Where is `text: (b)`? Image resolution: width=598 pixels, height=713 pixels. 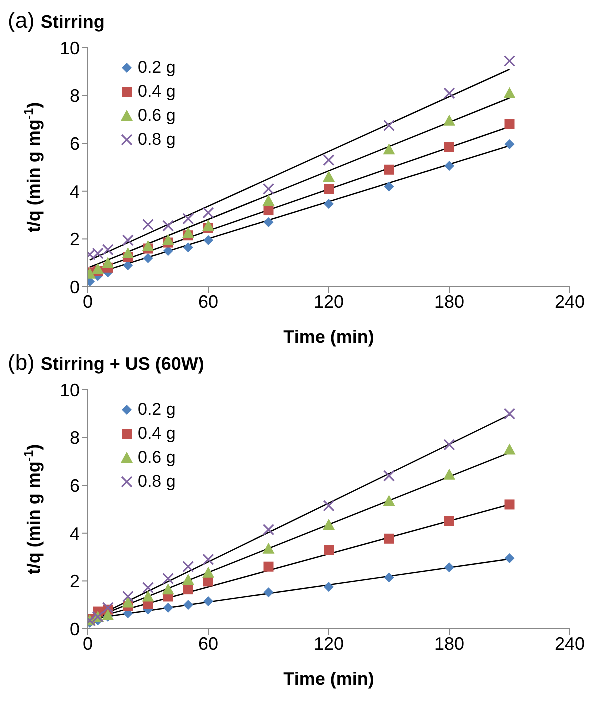 text: (b) is located at coordinates (21, 363).